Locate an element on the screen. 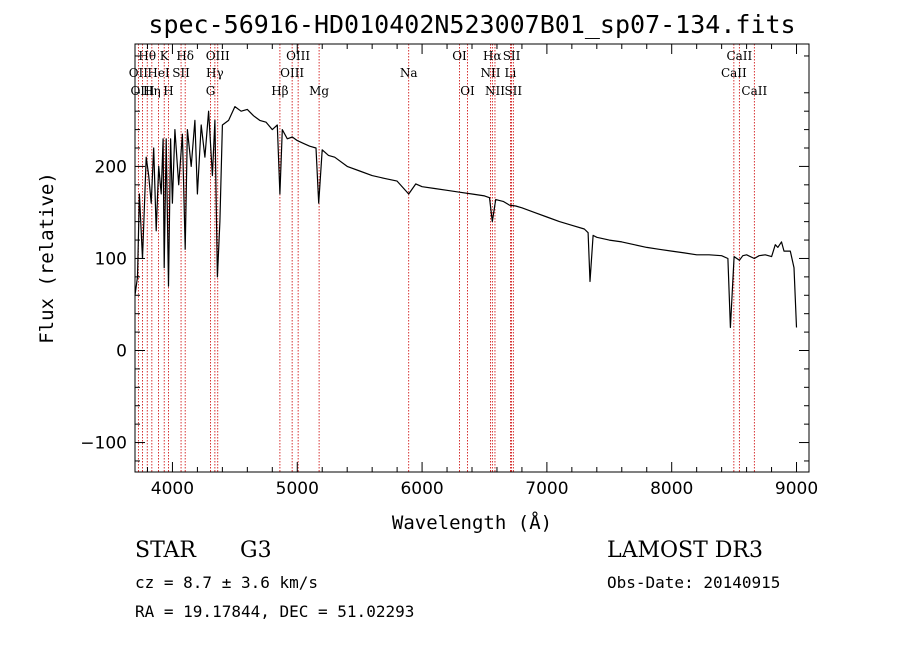 This screenshot has height=649, width=900. x-tick-label: 5000 is located at coordinates (297, 489).